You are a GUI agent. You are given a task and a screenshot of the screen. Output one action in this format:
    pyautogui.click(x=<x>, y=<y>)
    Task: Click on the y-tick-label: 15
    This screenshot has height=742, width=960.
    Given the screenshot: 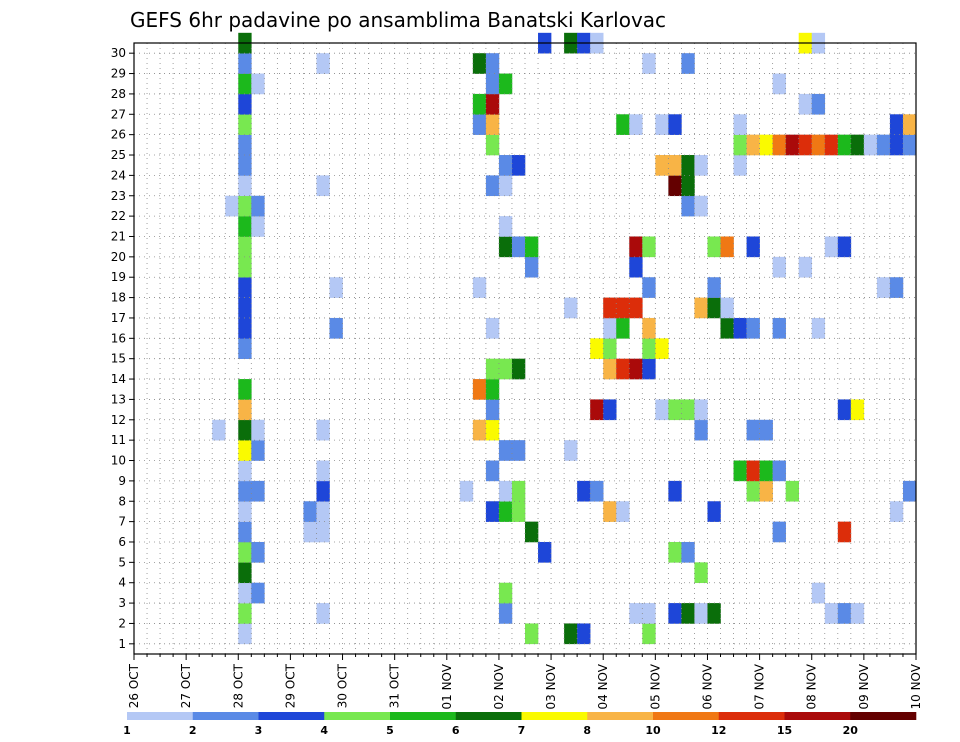 What is the action you would take?
    pyautogui.click(x=118, y=359)
    